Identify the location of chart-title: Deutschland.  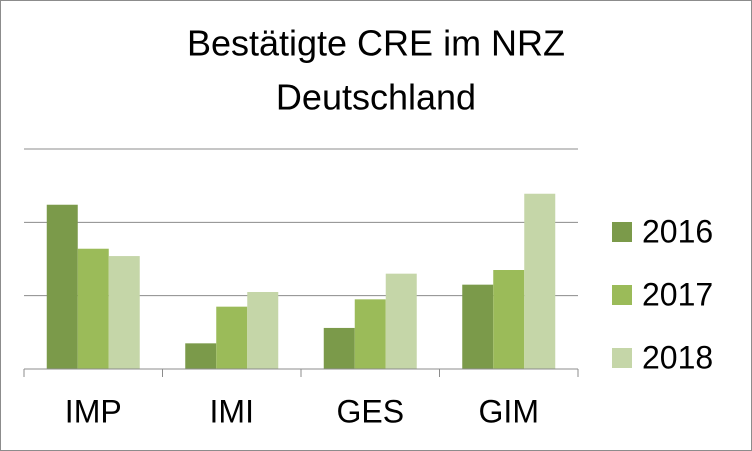
(376, 97).